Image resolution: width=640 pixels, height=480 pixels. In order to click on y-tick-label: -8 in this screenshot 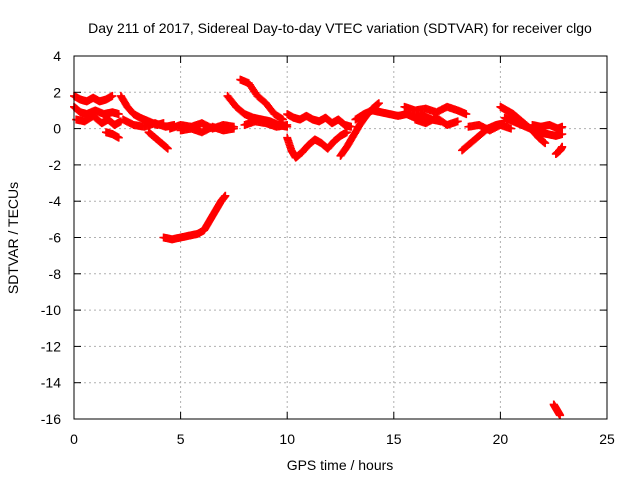, I will do `click(55, 274)`.